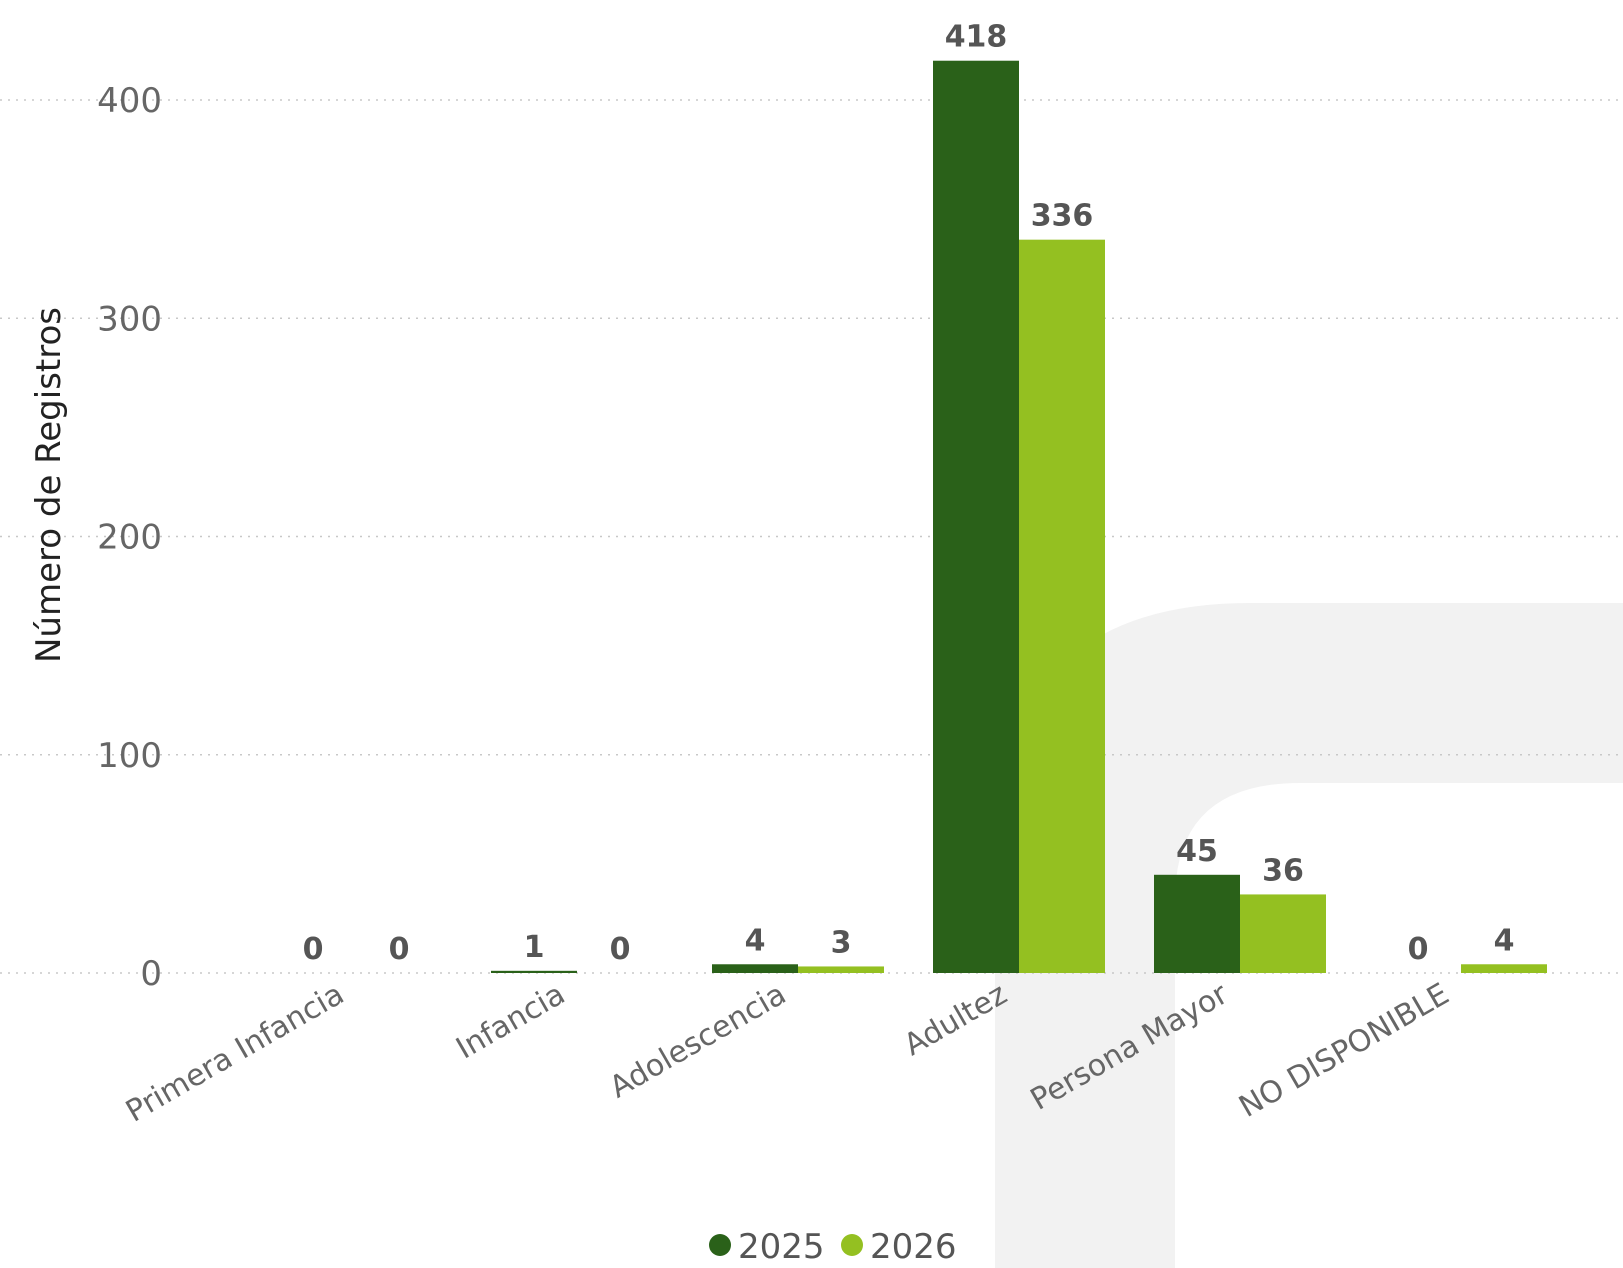  Describe the element at coordinates (1504, 940) in the screenshot. I see `data-label-2026-5: 4` at that location.